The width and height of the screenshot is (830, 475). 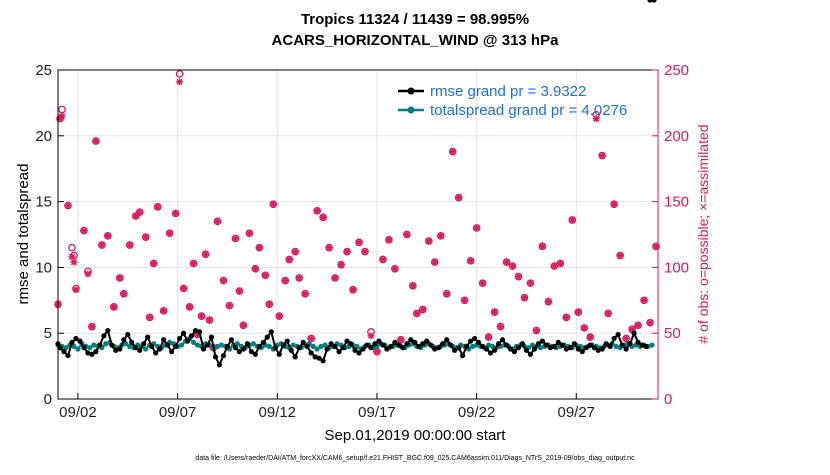 I want to click on chart-title-line2: ACARS_HORIZONTAL_WIND @ 313 hPa, so click(x=416, y=40).